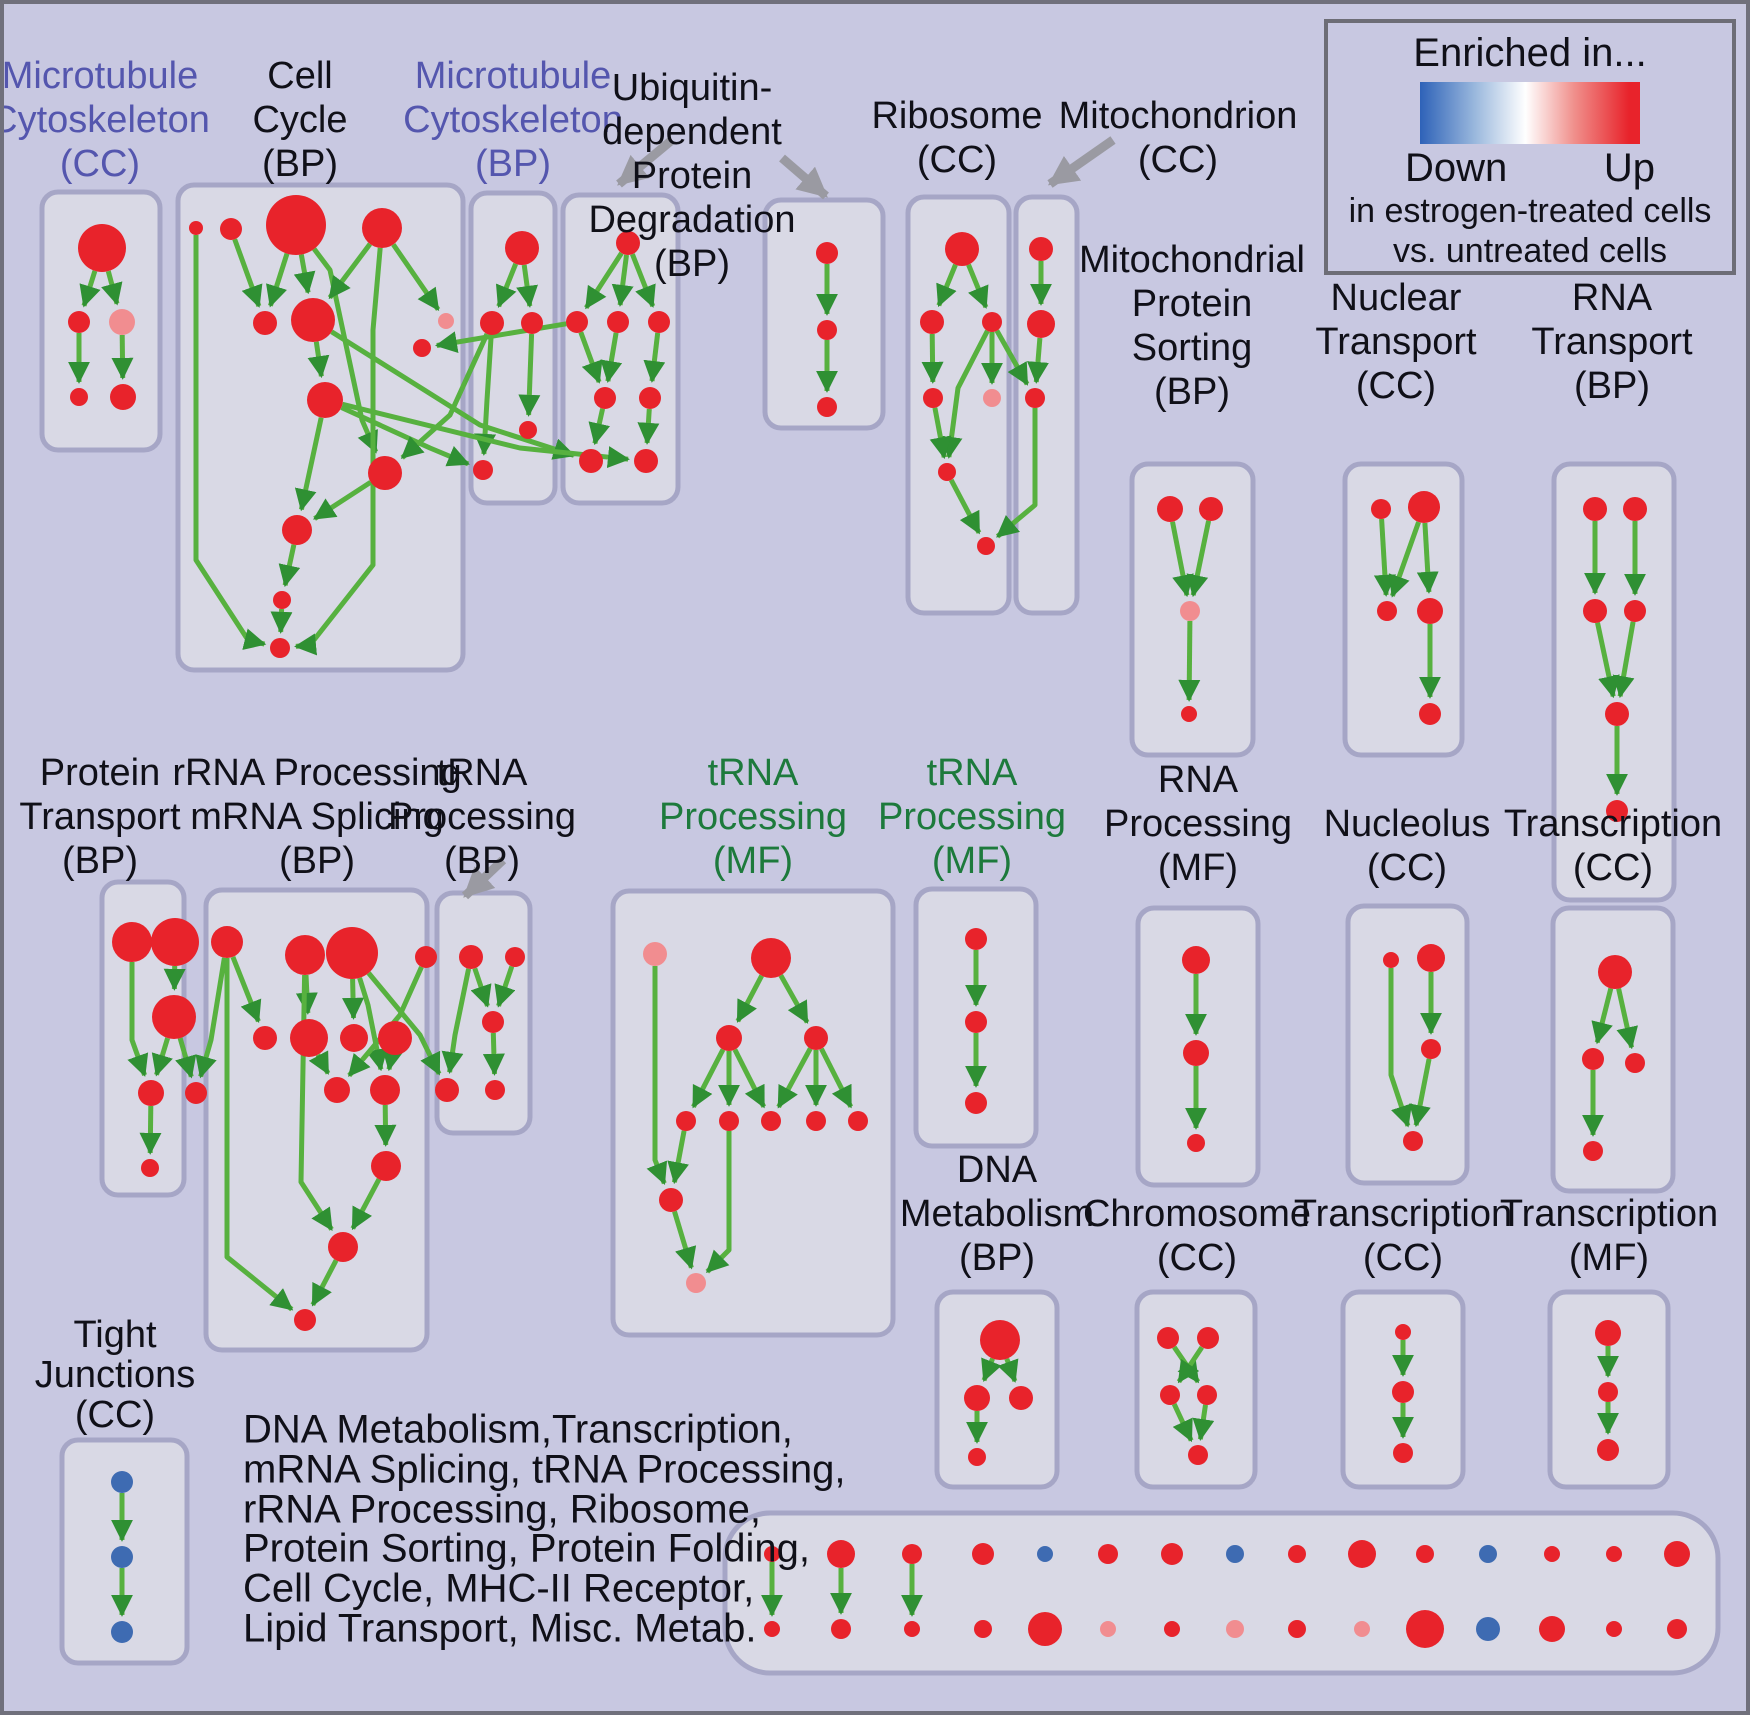 The width and height of the screenshot is (1750, 1715). I want to click on edge-t2a-t2c, so click(1627, 1019).